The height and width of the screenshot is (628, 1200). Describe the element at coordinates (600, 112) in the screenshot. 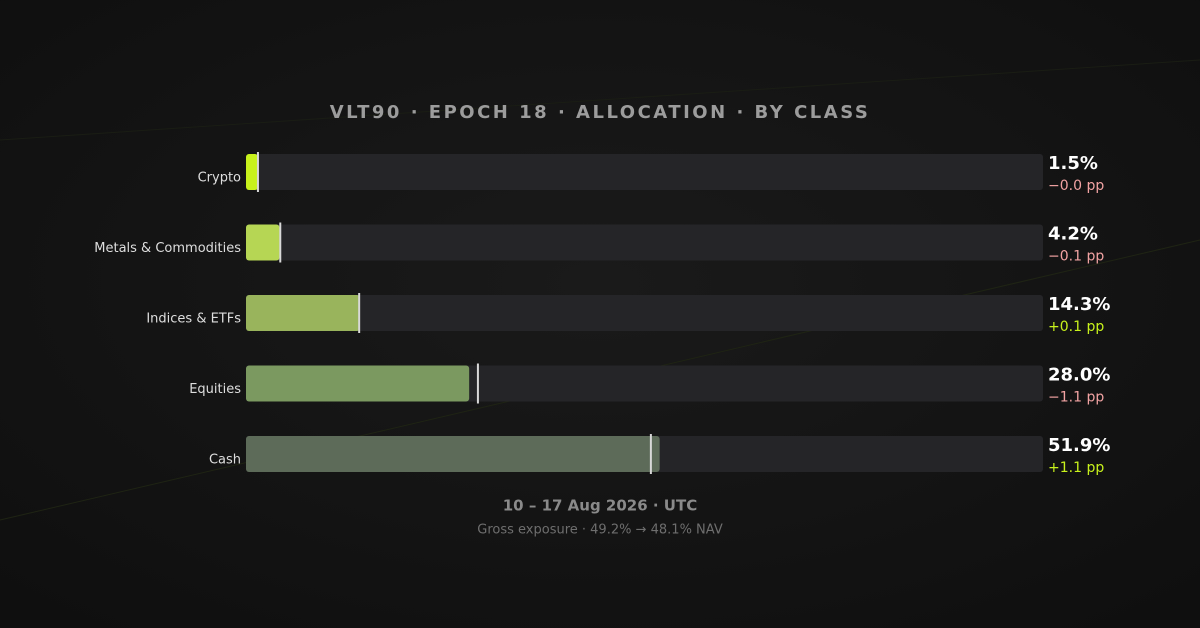

I see `chart-title: VLT90 · EPOCH 18 · ALLOCATION · BY CLASS` at that location.